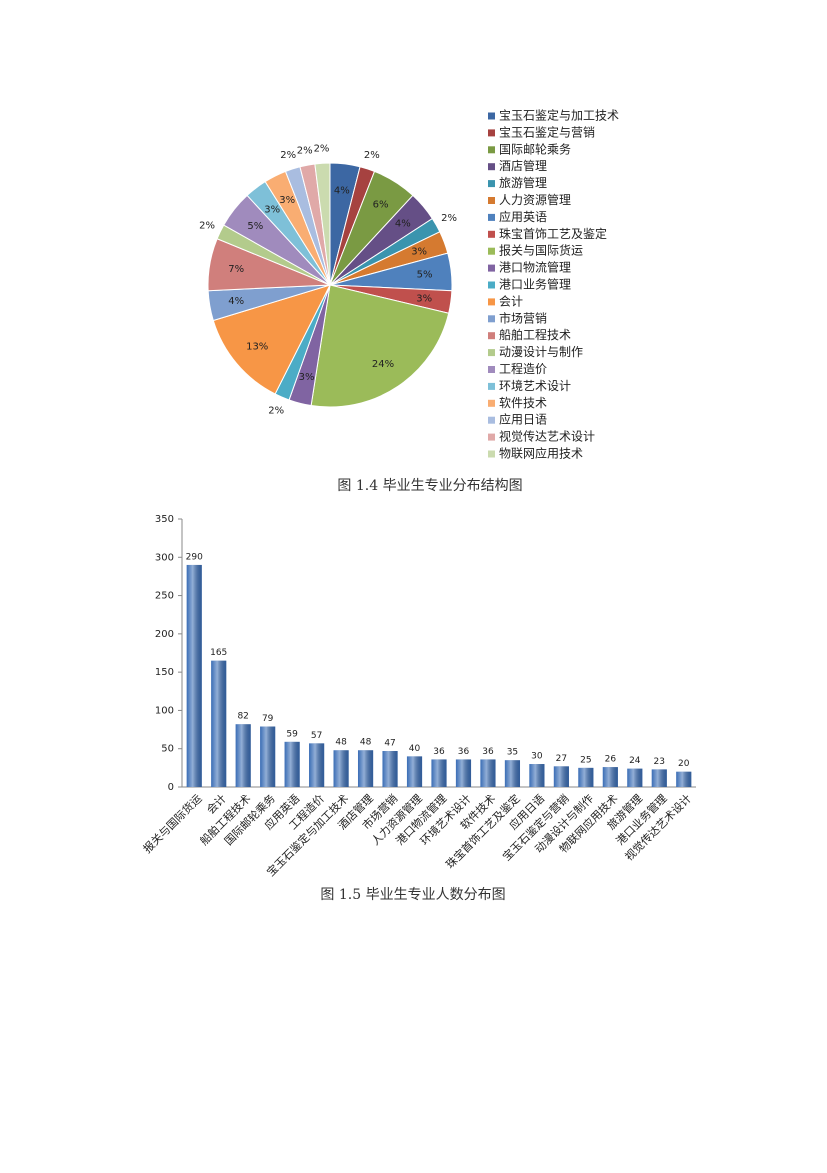 The image size is (827, 1173). Describe the element at coordinates (257, 346) in the screenshot. I see `data-label: 13%` at that location.